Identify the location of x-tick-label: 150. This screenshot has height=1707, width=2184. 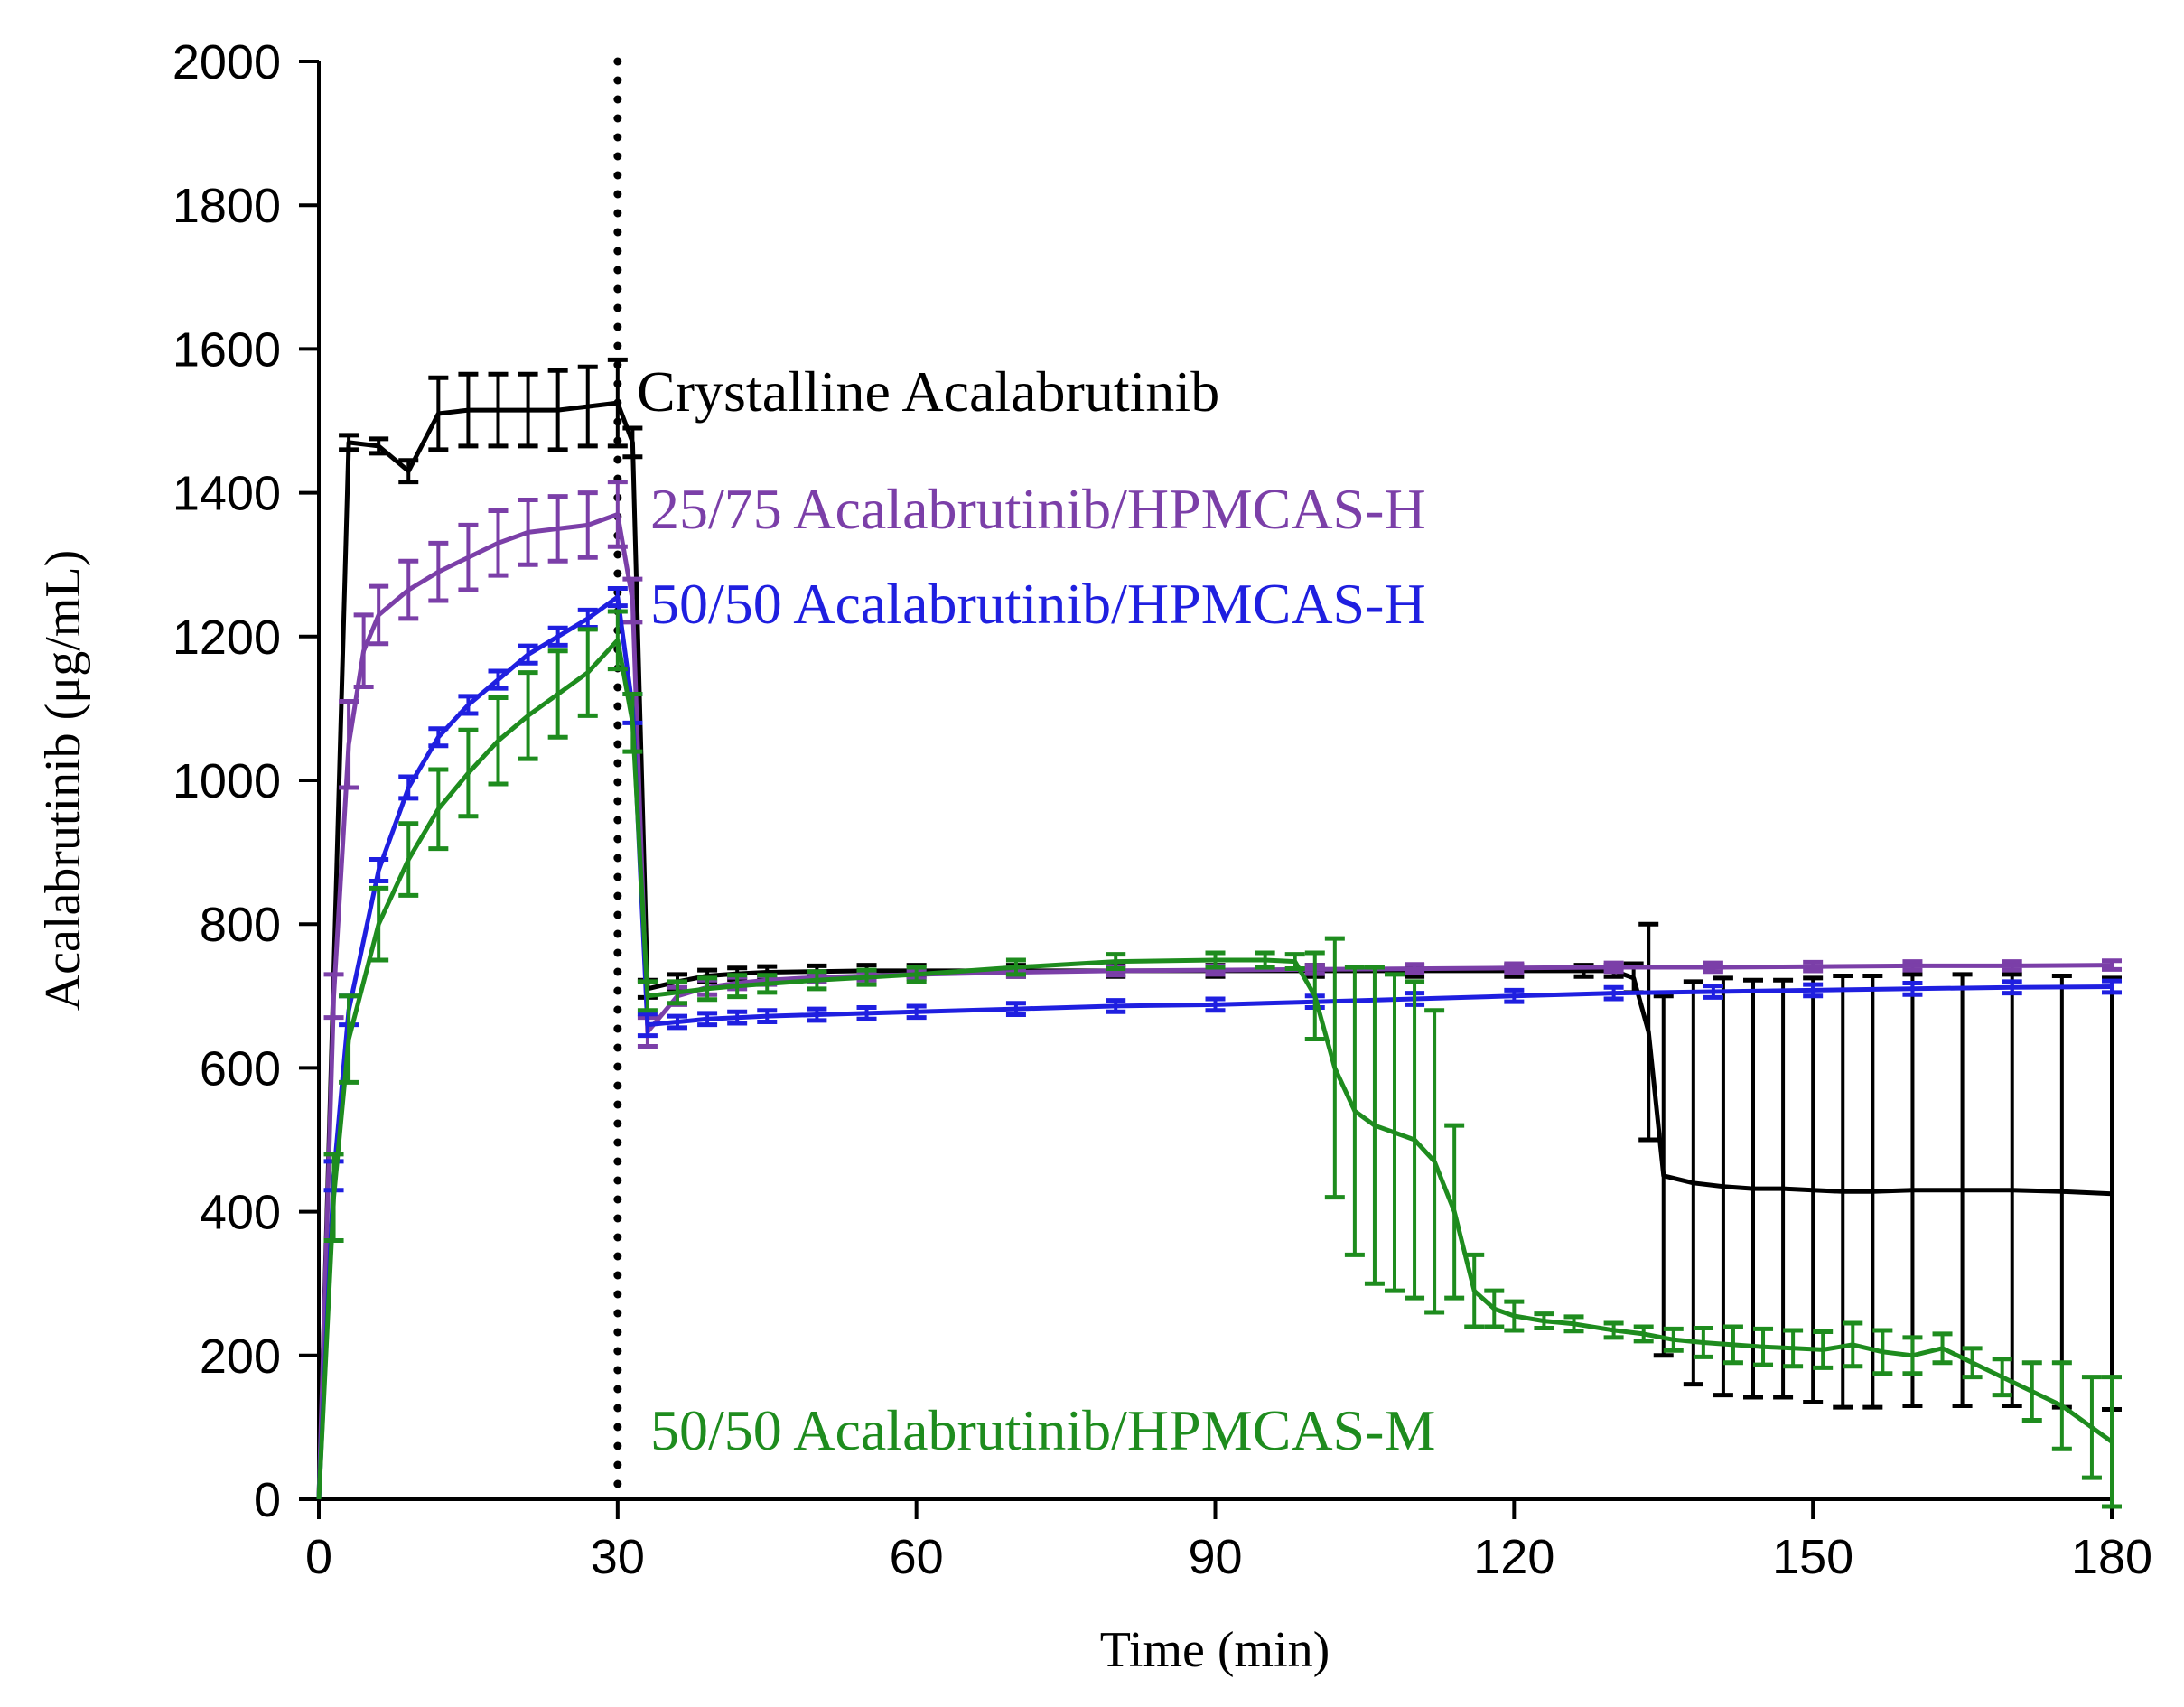
(1812, 1557).